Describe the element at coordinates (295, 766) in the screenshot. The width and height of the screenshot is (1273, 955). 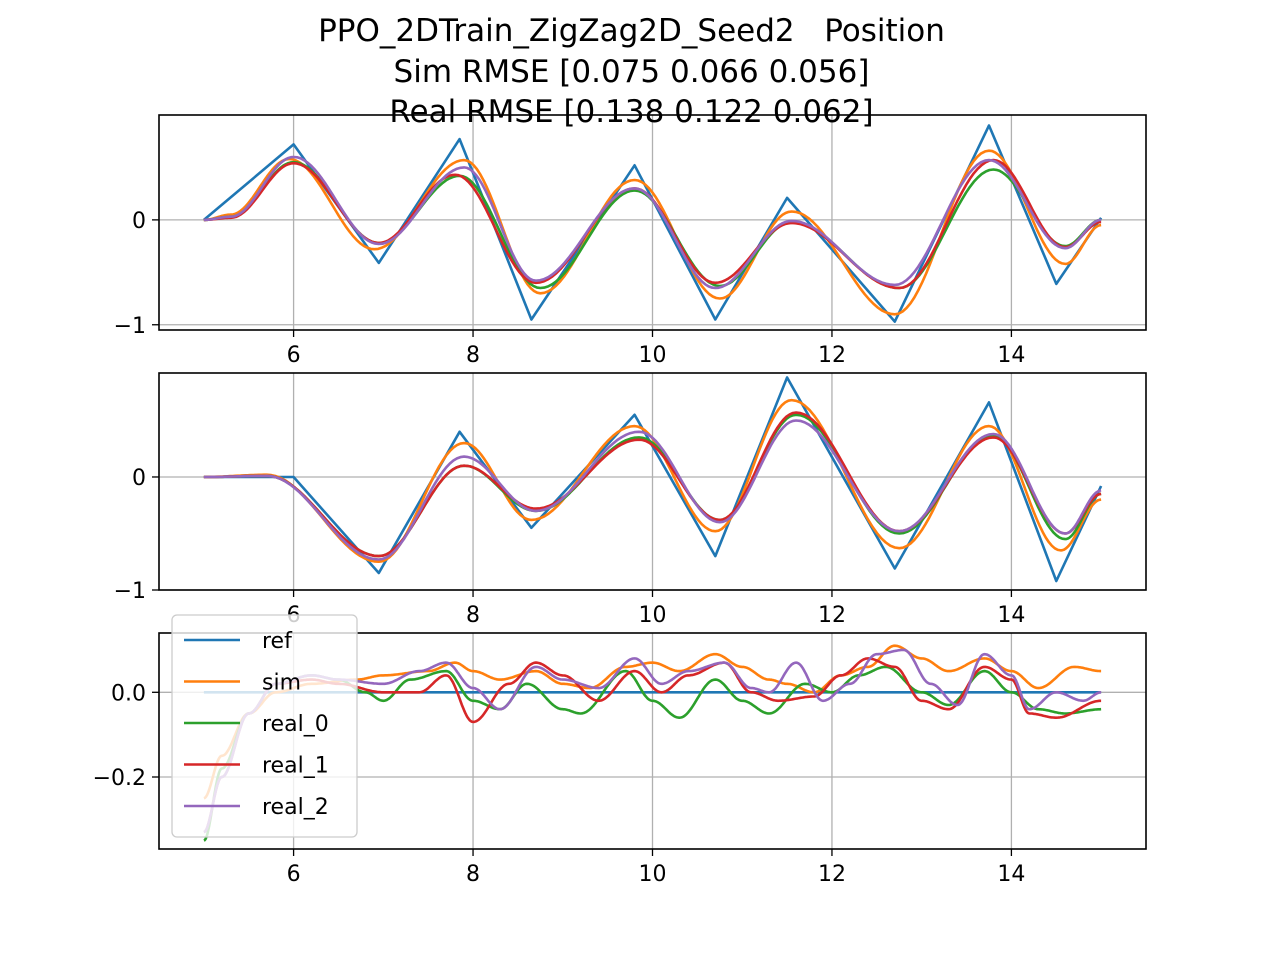
I see `legend-label-real-1: real_1` at that location.